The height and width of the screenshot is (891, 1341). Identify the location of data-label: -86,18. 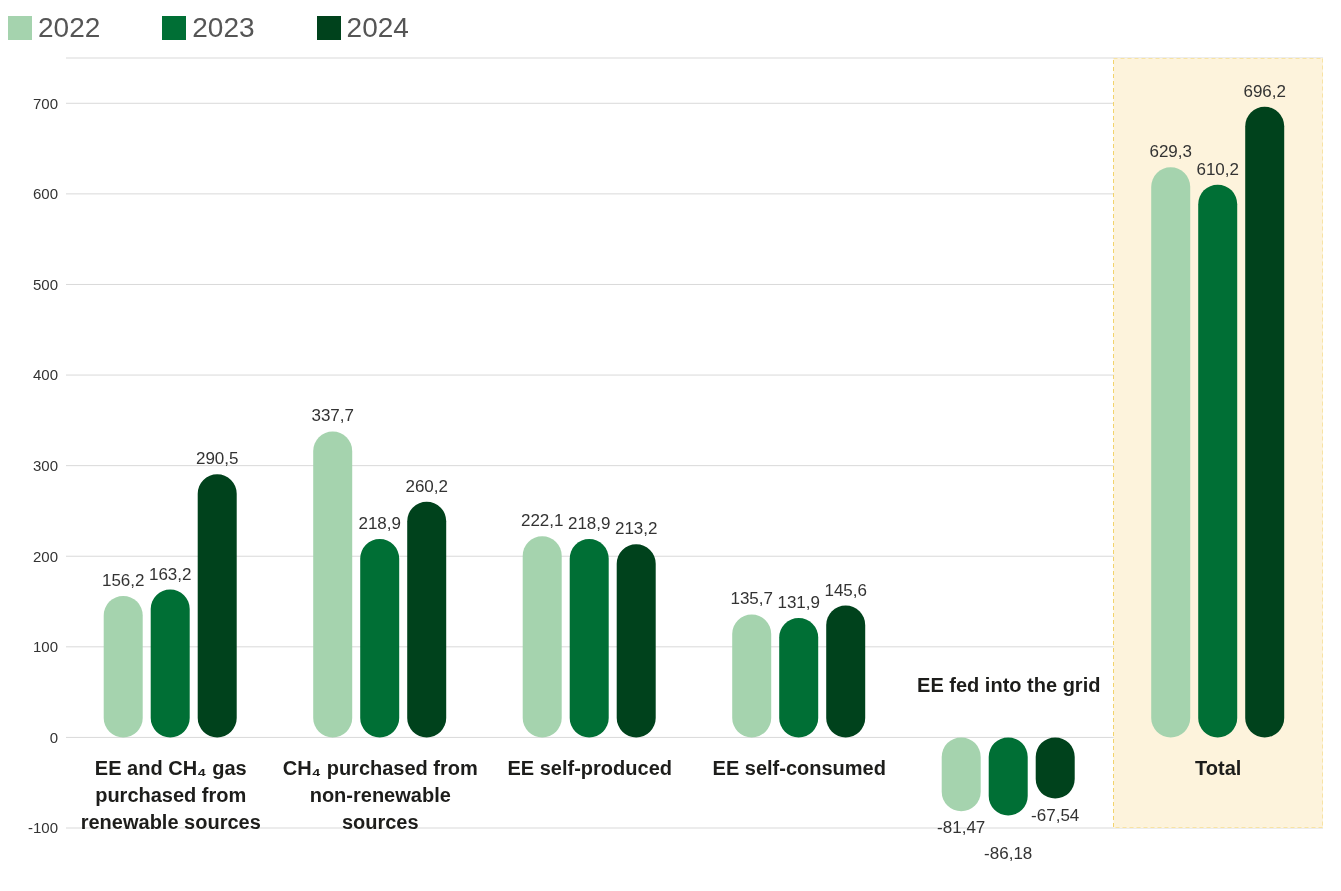
(1008, 854).